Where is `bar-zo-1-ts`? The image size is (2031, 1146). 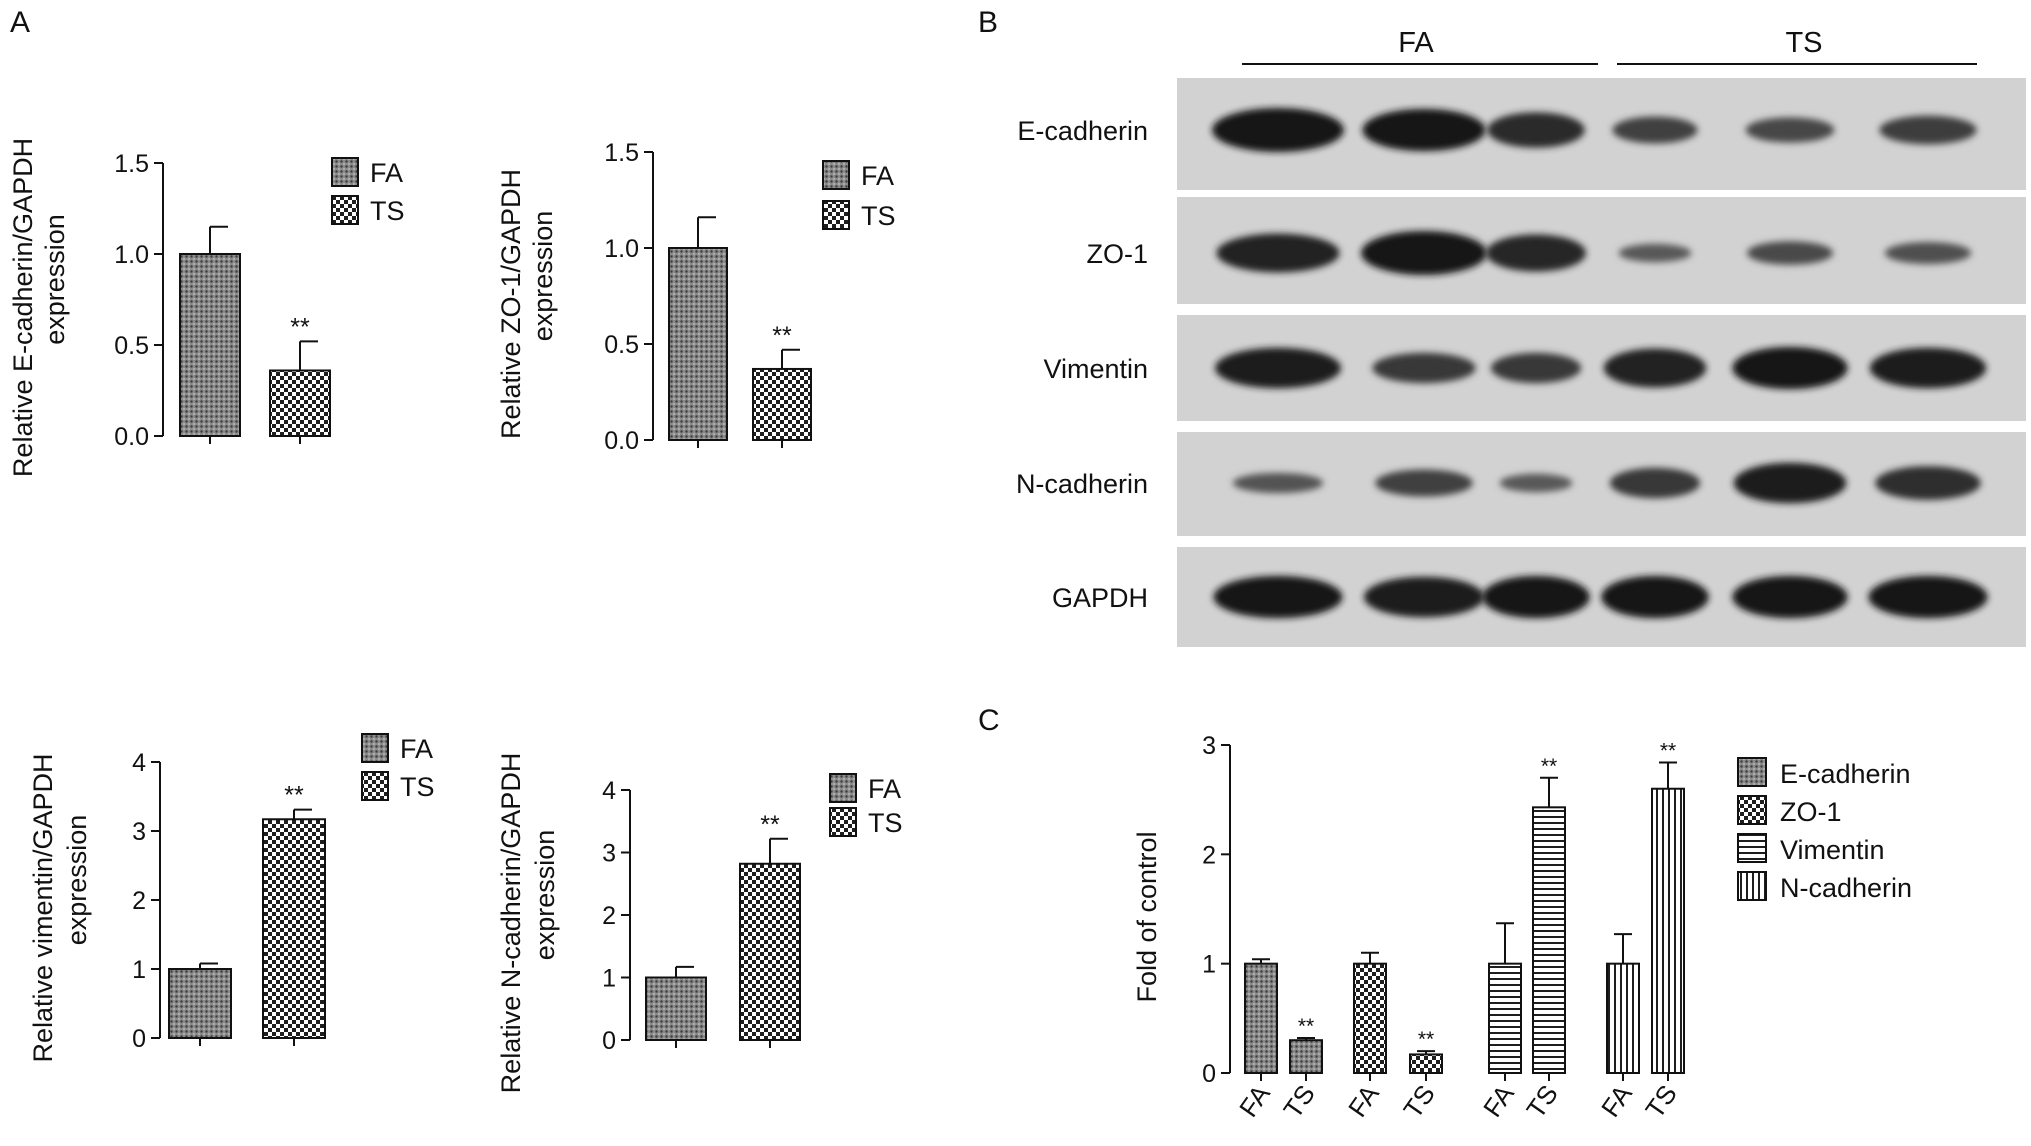 bar-zo-1-ts is located at coordinates (1426, 1063).